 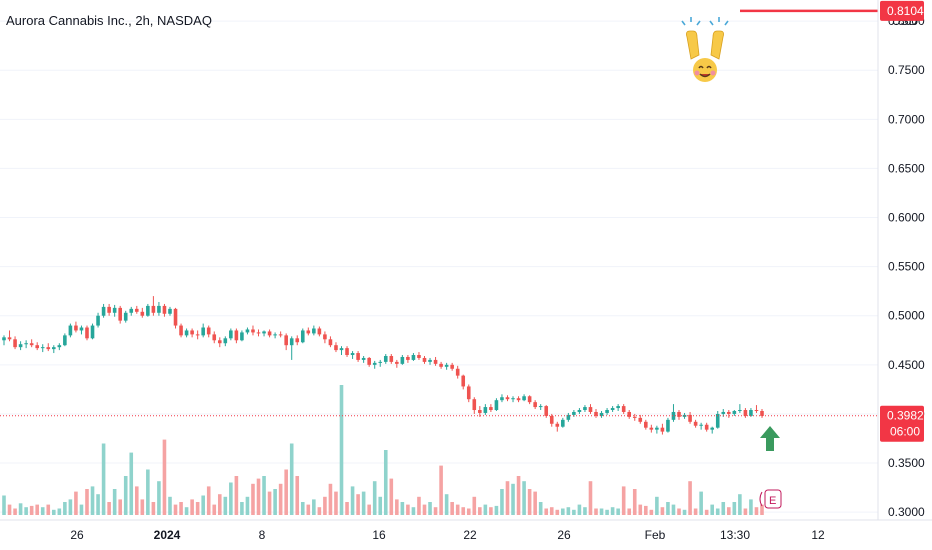 What do you see at coordinates (906, 316) in the screenshot?
I see `price-tick-label: 0.5000` at bounding box center [906, 316].